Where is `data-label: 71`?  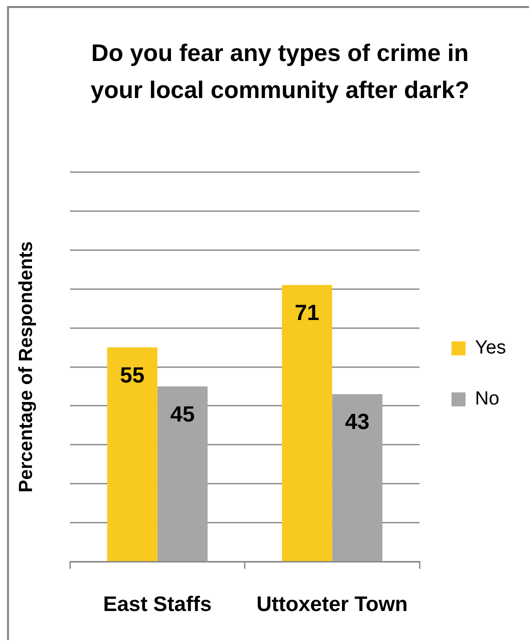 data-label: 71 is located at coordinates (307, 313).